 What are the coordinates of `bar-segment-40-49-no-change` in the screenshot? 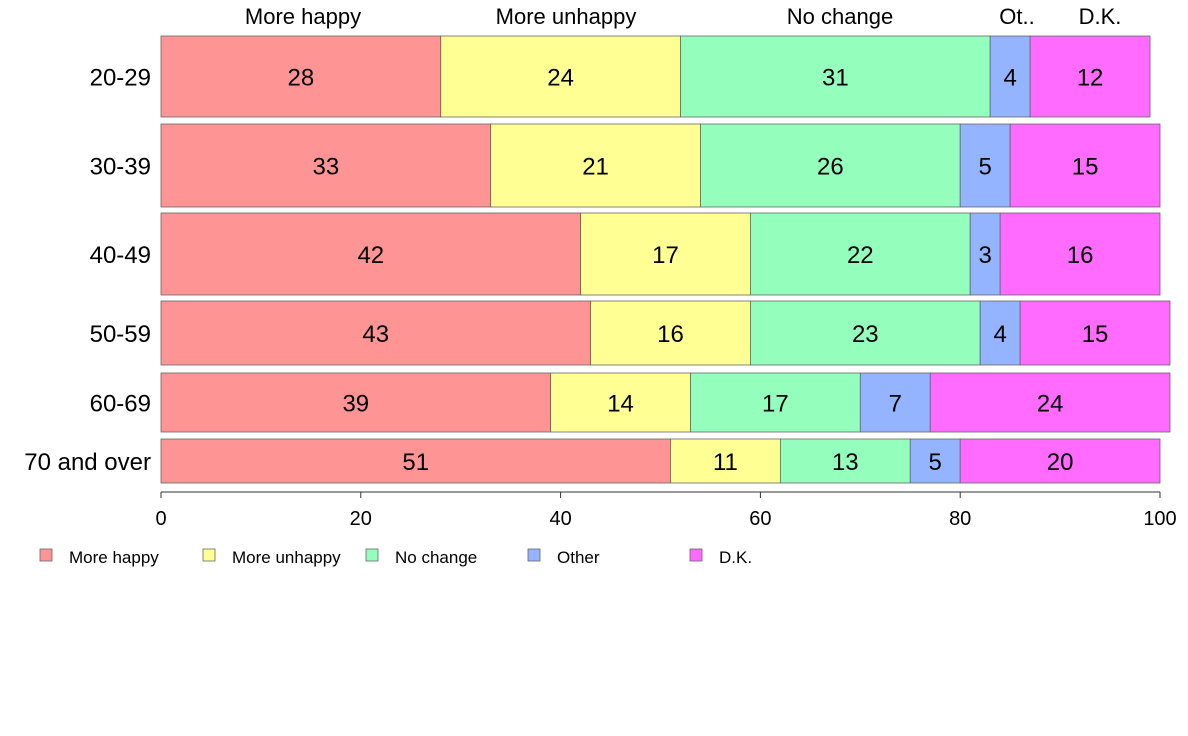 It's located at (860, 254).